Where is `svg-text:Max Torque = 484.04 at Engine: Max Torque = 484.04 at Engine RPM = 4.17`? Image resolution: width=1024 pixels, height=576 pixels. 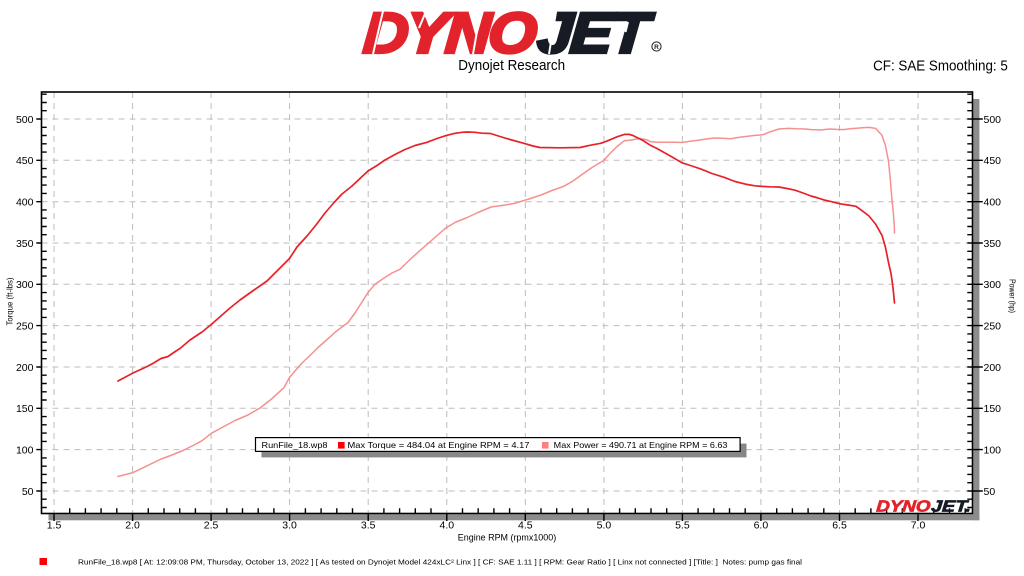 svg-text:Max Torque = 484.04 at Engine: Max Torque = 484.04 at Engine RPM = 4.17 is located at coordinates (439, 445).